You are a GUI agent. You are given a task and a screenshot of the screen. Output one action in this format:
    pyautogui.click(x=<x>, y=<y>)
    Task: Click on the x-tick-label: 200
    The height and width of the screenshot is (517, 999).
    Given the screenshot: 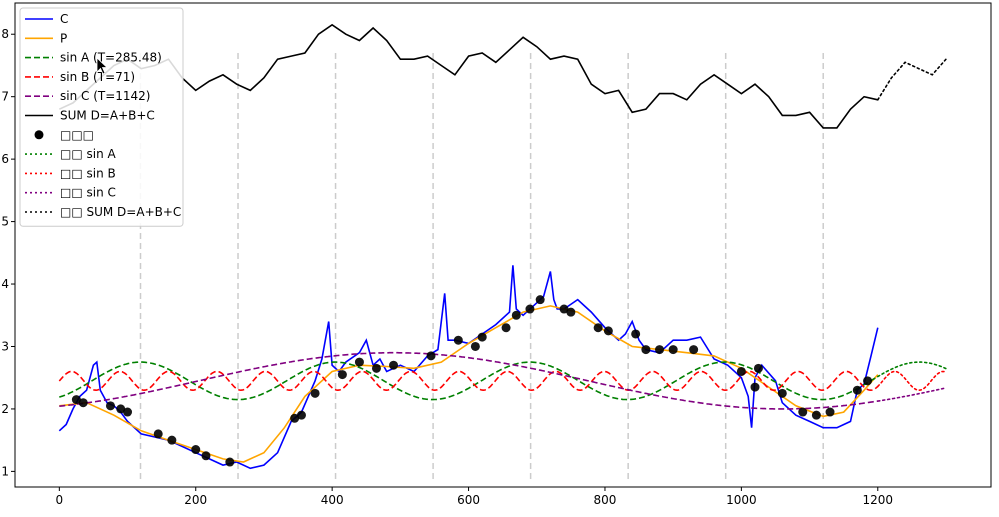 What is the action you would take?
    pyautogui.click(x=195, y=500)
    